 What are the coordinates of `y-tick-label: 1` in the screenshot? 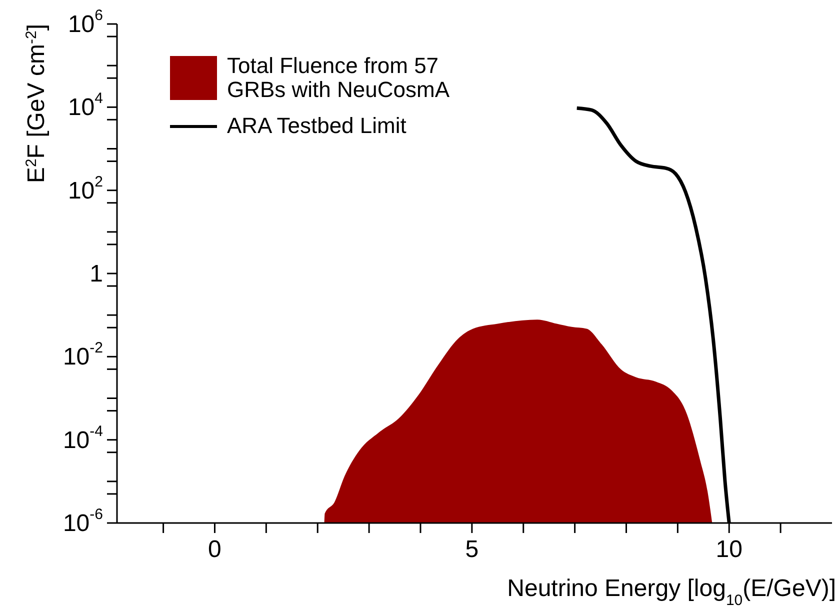 It's located at (96, 273).